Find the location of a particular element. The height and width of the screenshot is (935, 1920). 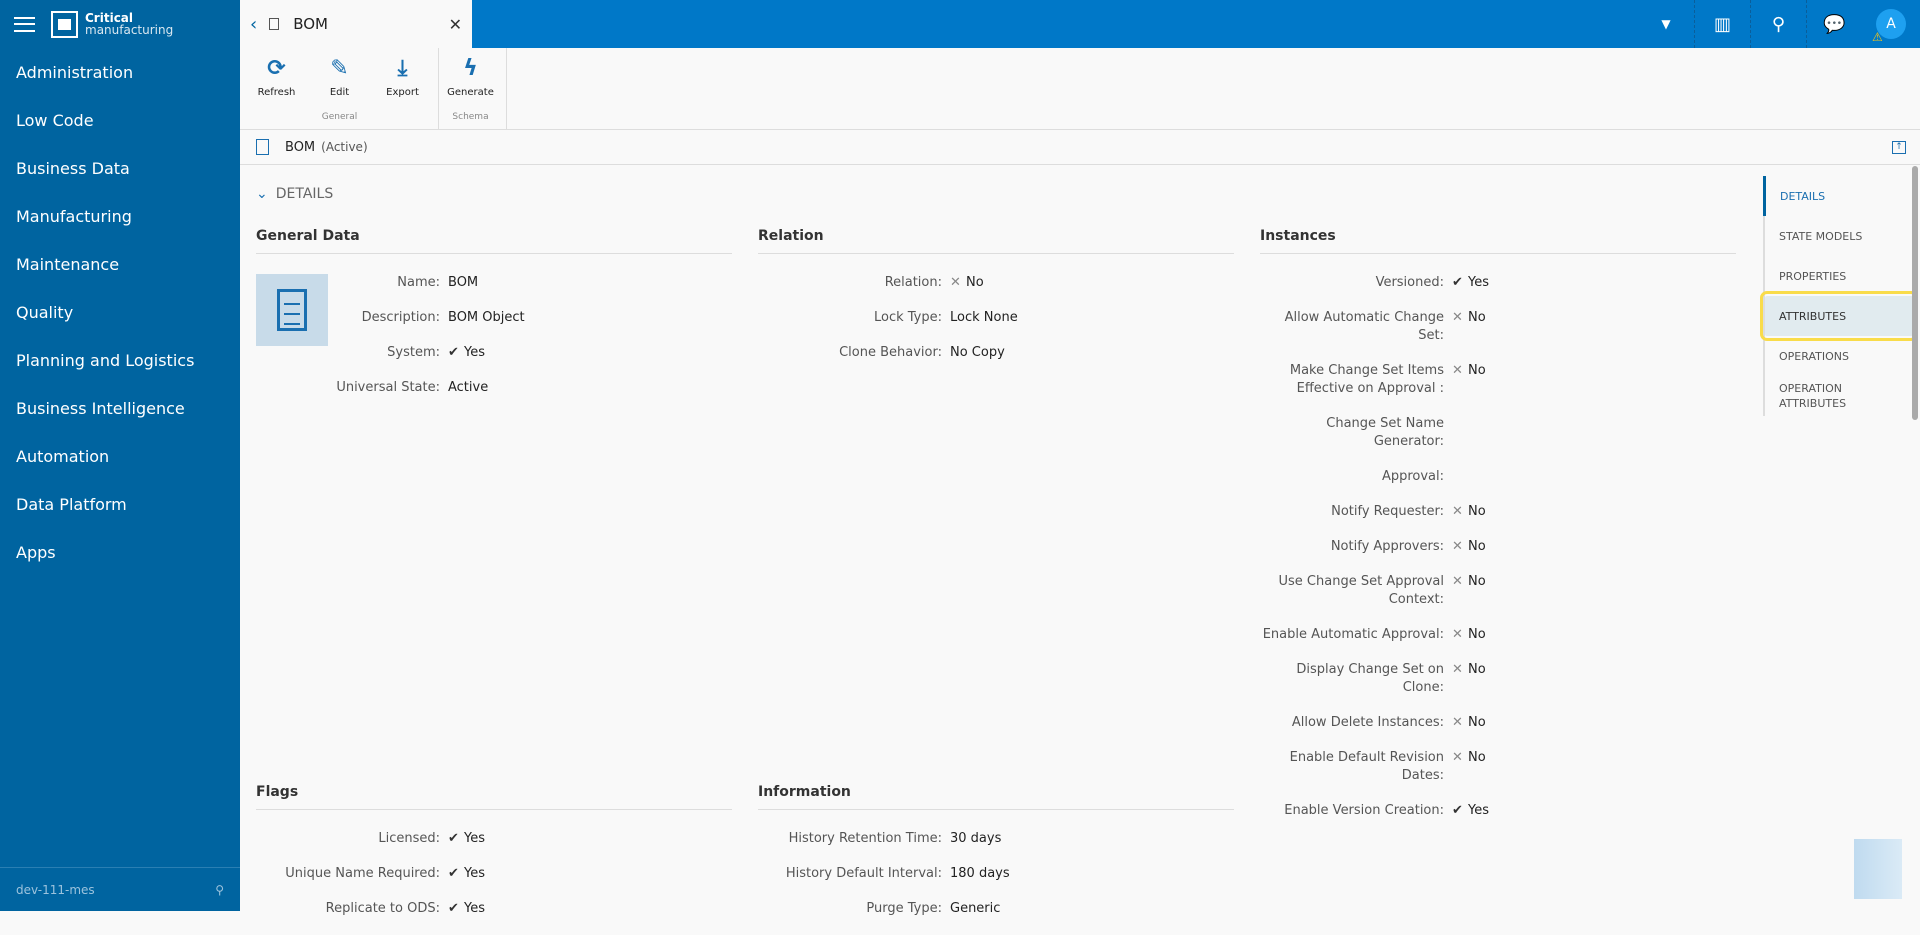

generate-label: Generate is located at coordinates (470, 92).